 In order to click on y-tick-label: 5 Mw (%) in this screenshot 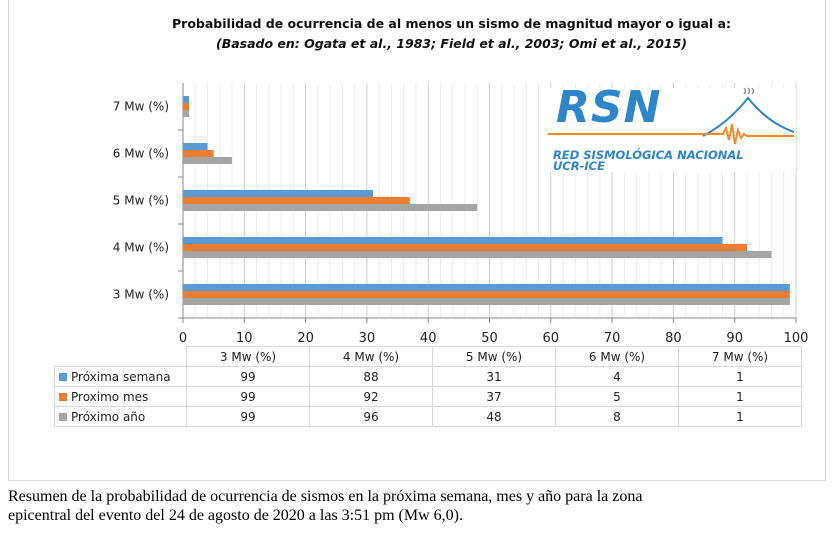, I will do `click(141, 201)`.